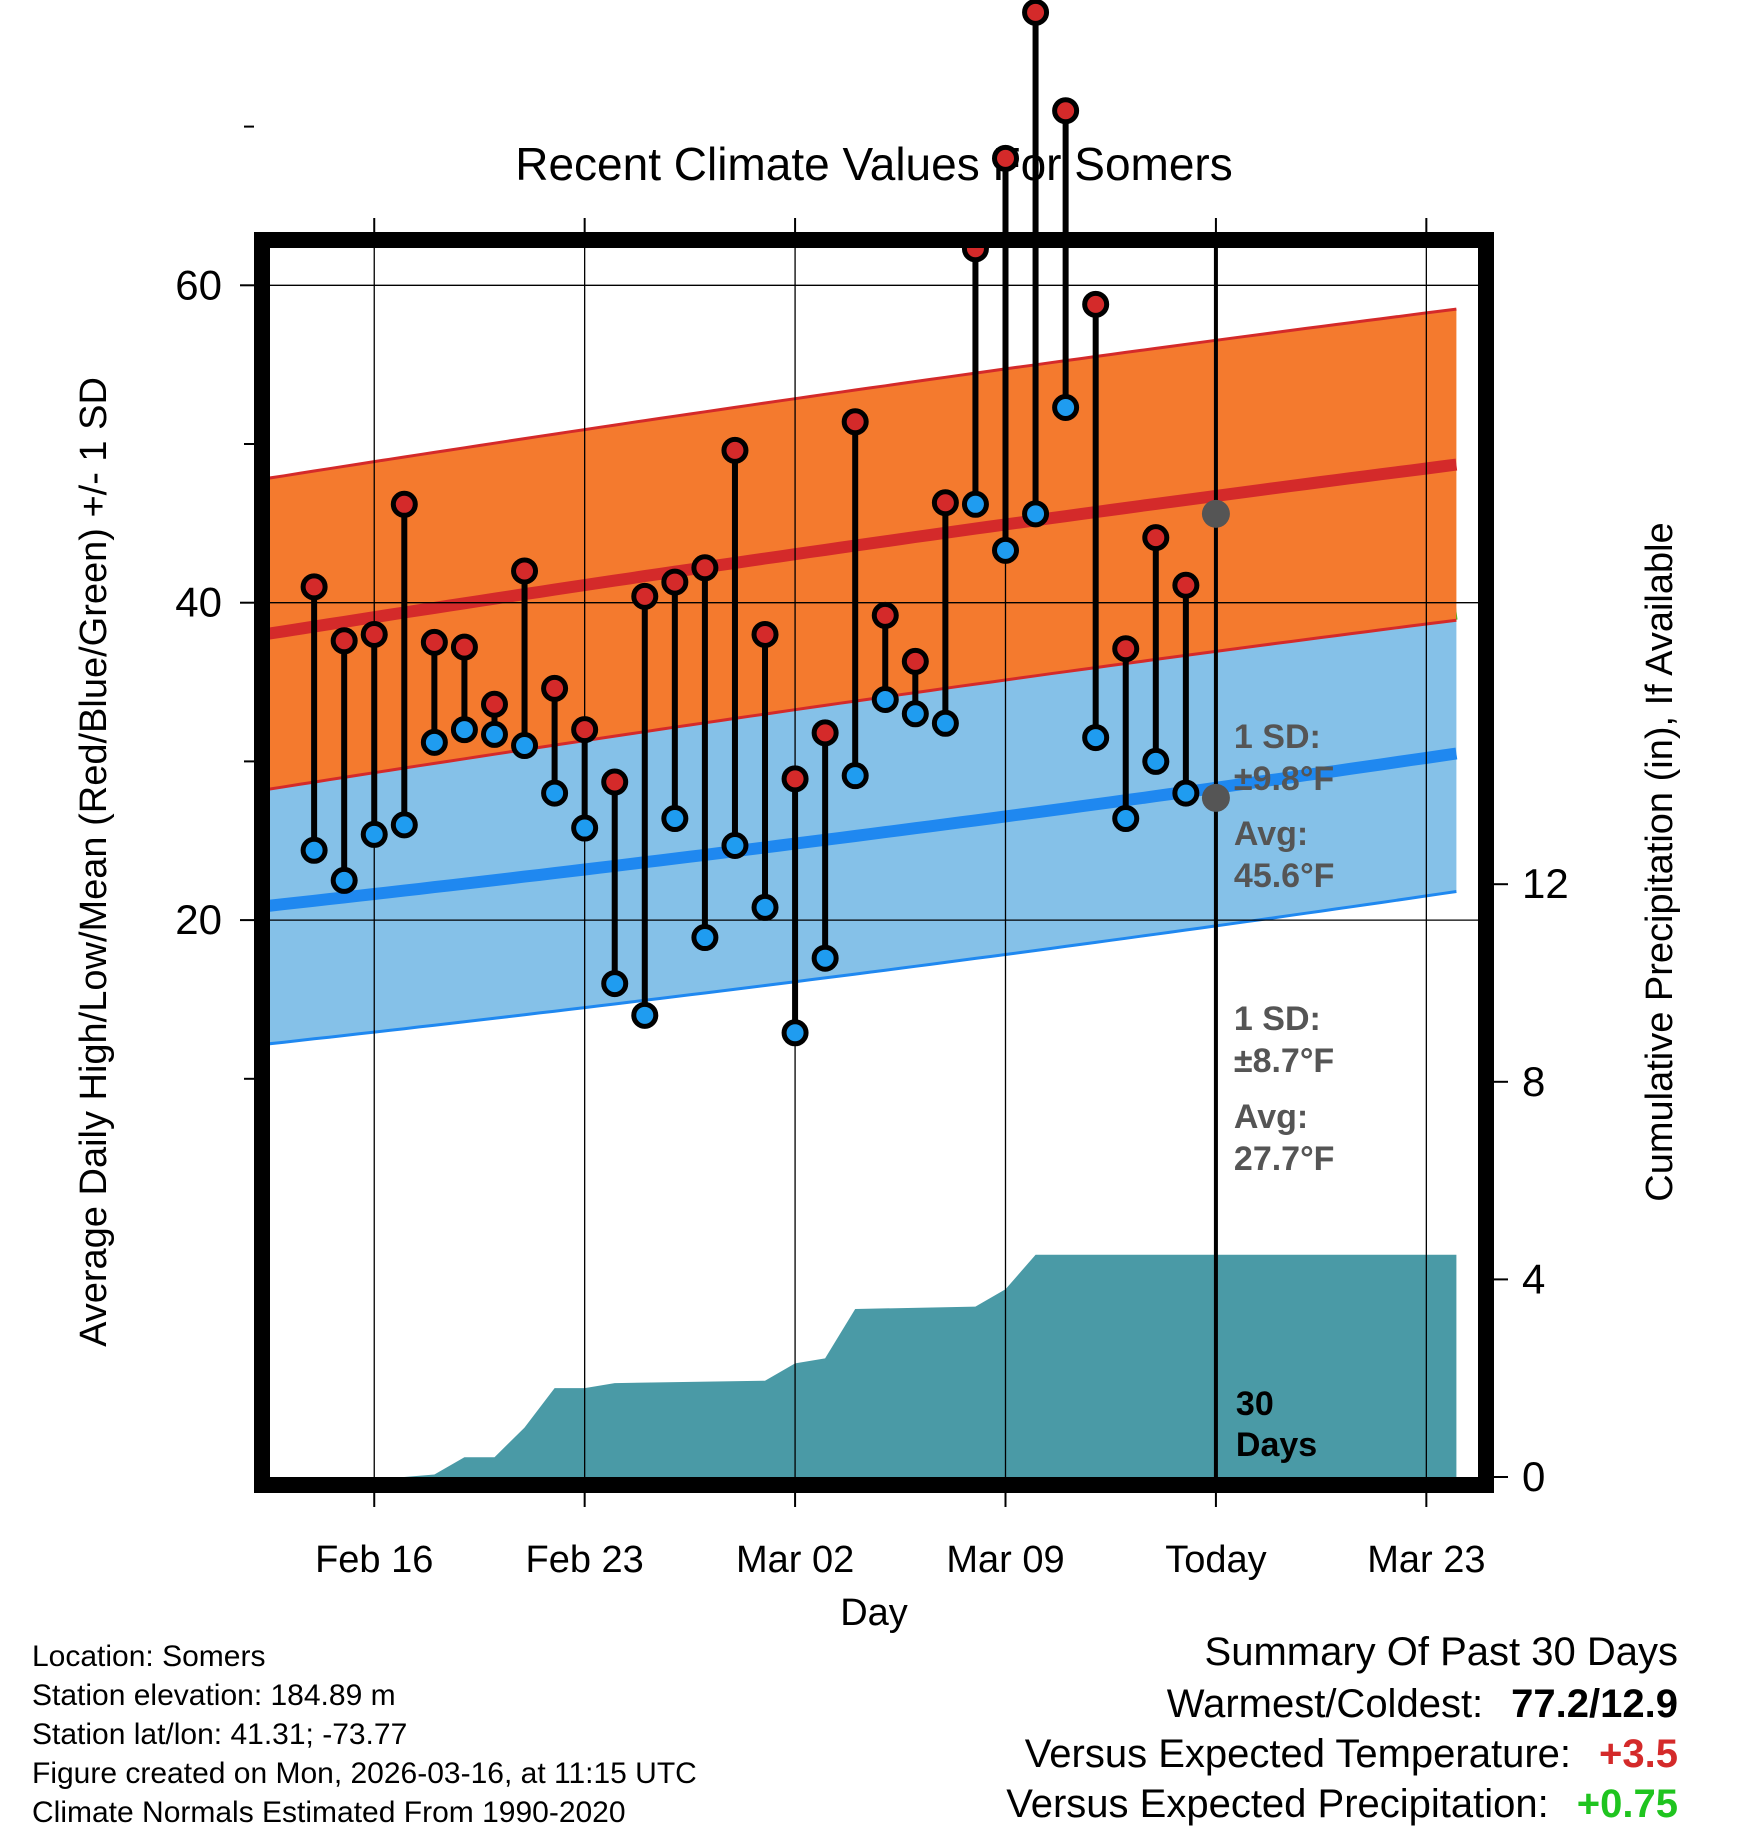 The width and height of the screenshot is (1748, 1829). I want to click on summary-title: Summary Of Past 30 Days, so click(1441, 1652).